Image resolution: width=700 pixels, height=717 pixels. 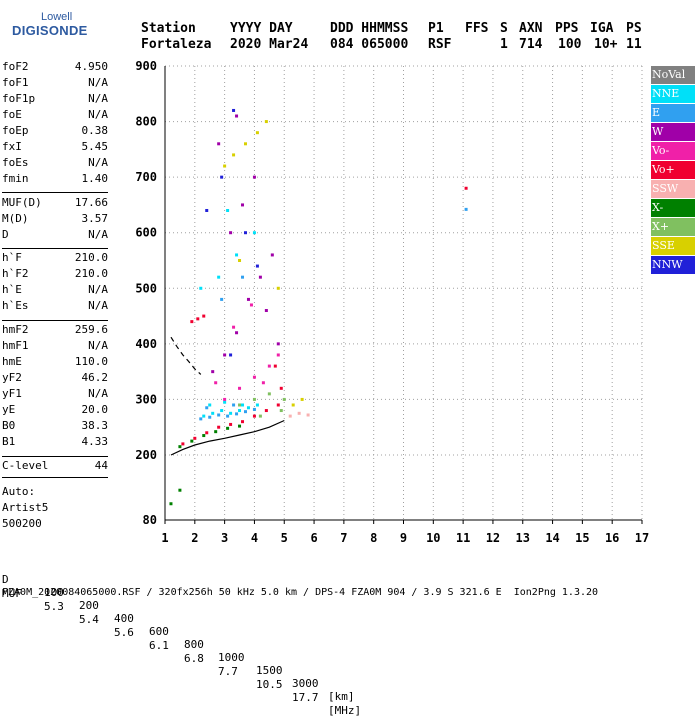 I want to click on autoscaler-name: Artist5, so click(x=25, y=507).